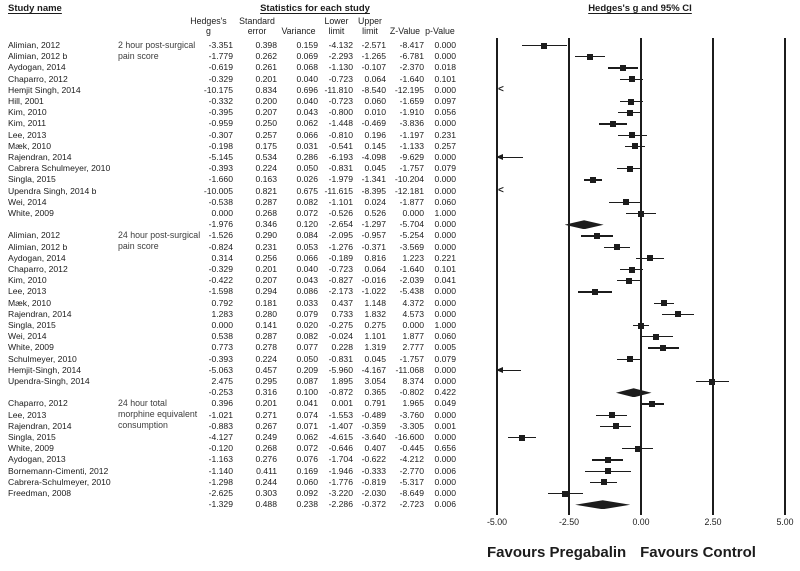  What do you see at coordinates (220, 112) in the screenshot?
I see `stat-hedges-g: -0.395` at bounding box center [220, 112].